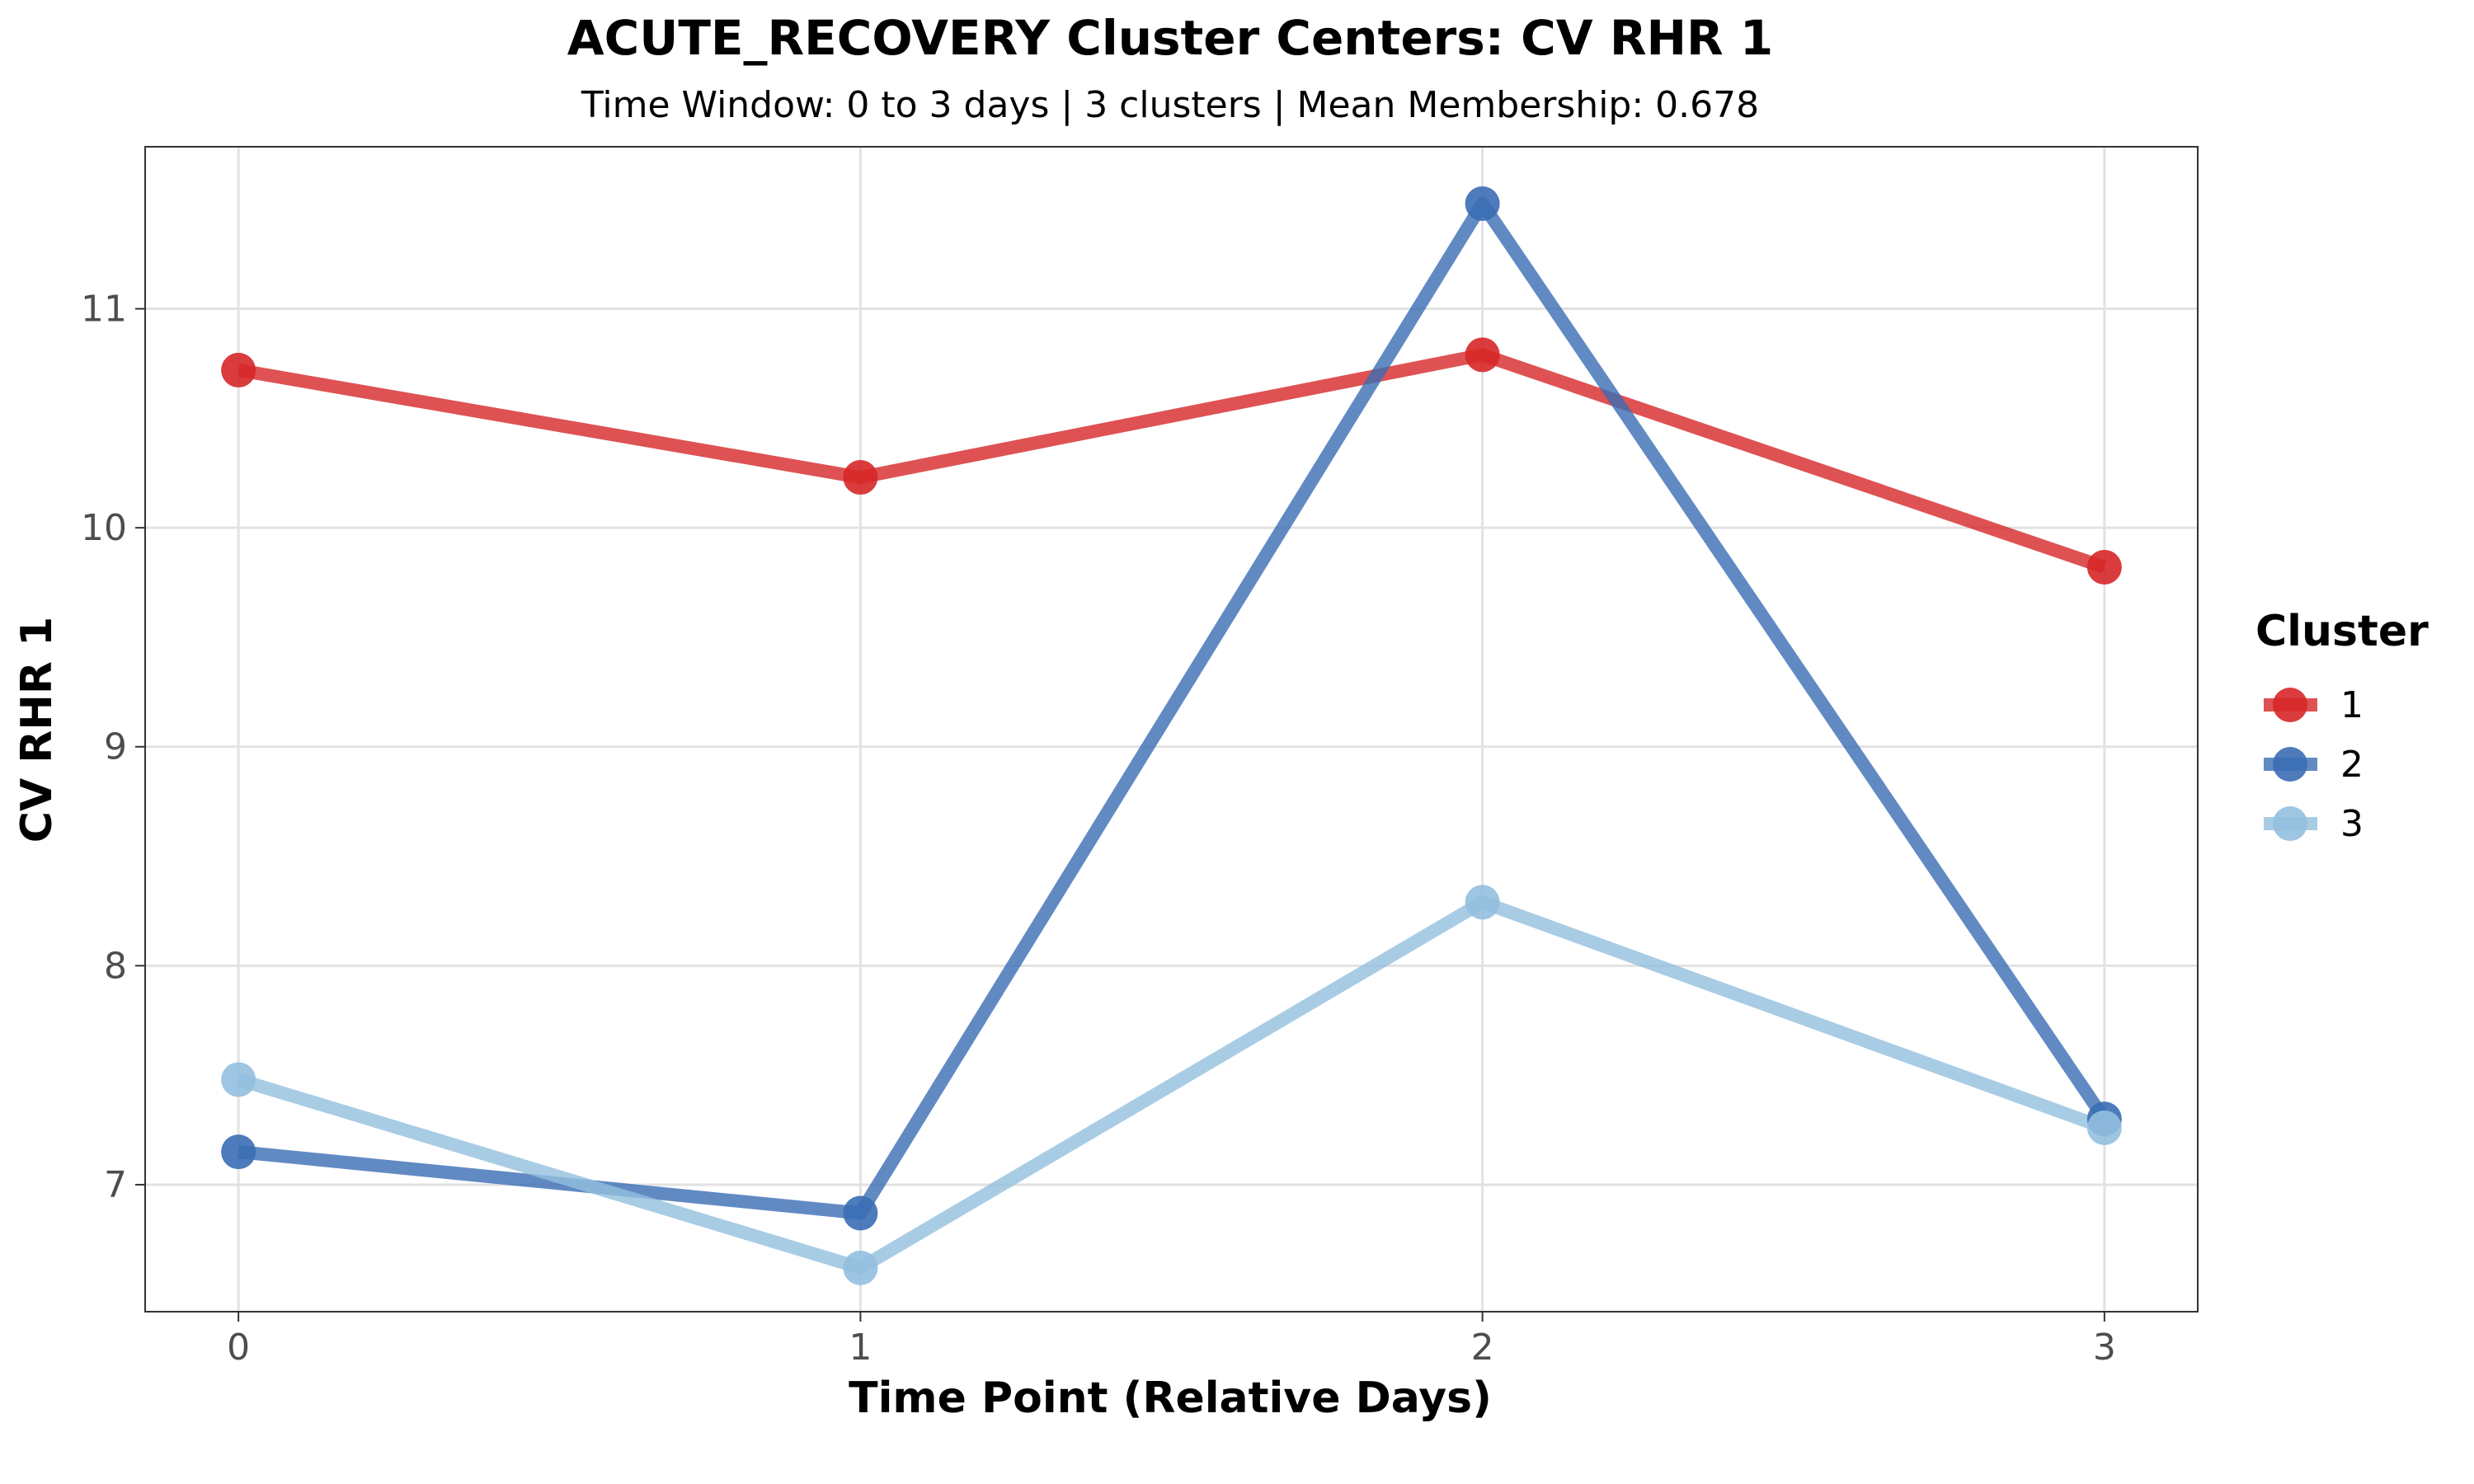  What do you see at coordinates (238, 1348) in the screenshot?
I see `x-tick-label: 0` at bounding box center [238, 1348].